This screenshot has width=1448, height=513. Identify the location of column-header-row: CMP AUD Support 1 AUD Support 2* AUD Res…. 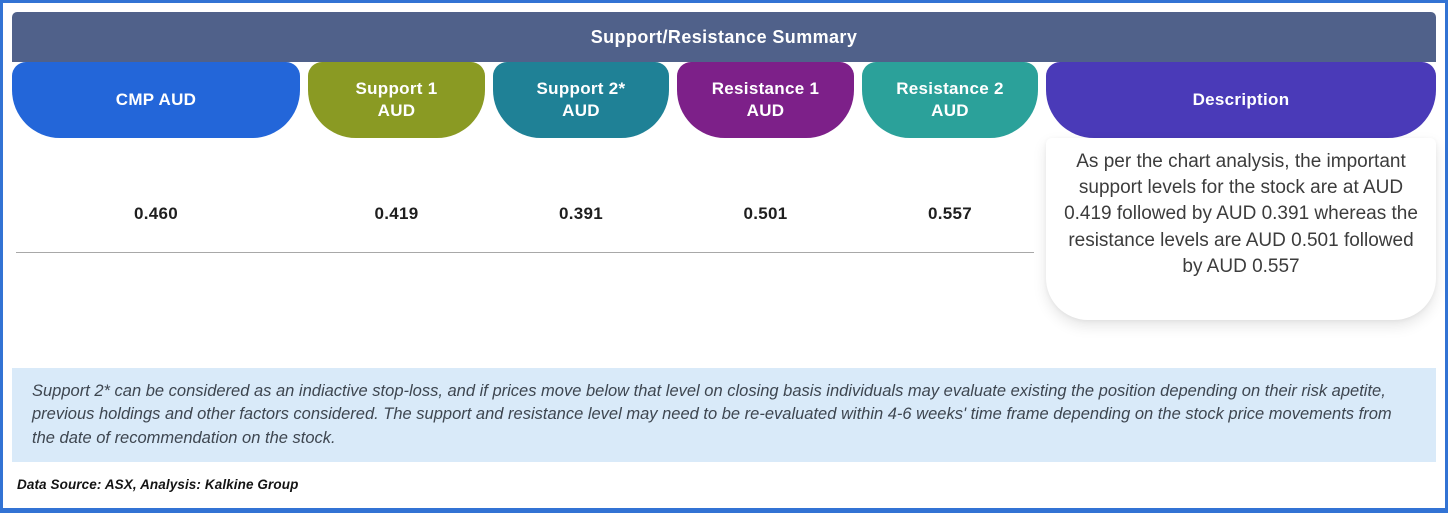
(724, 100).